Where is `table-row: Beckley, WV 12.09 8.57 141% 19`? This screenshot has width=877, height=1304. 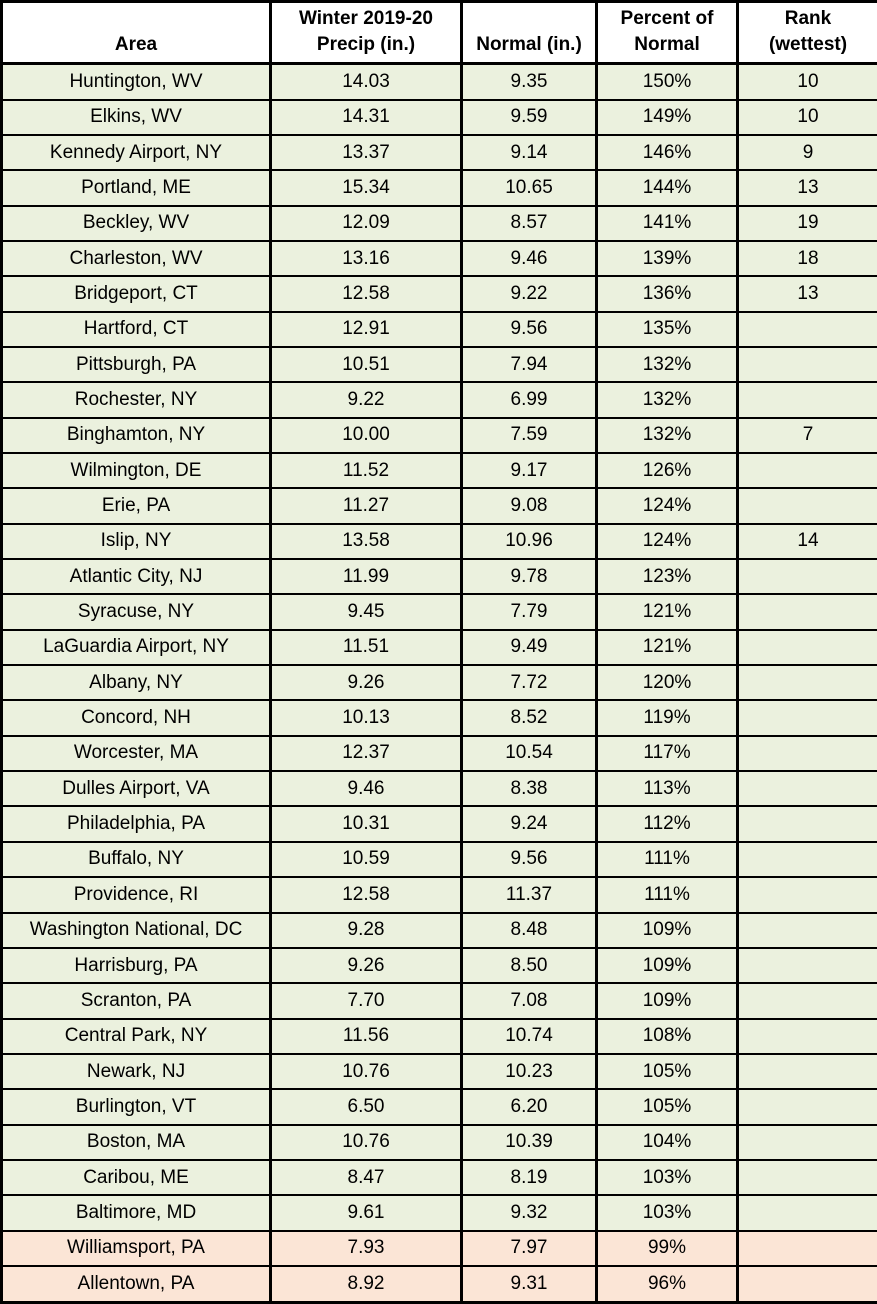 table-row: Beckley, WV 12.09 8.57 141% 19 is located at coordinates (438, 223).